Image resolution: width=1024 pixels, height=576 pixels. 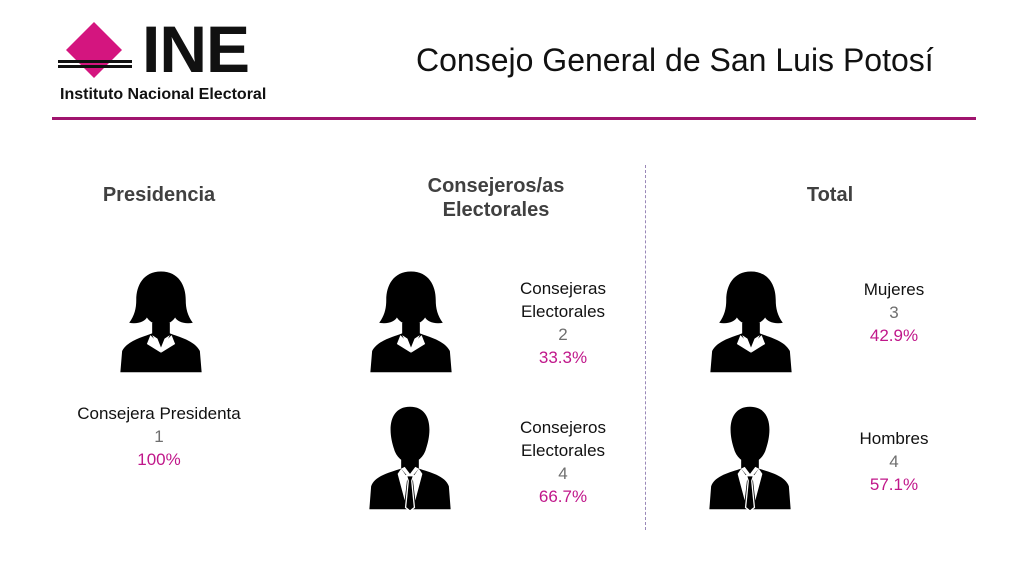 I want to click on stat-label-line-1: Consejeros, so click(x=563, y=427).